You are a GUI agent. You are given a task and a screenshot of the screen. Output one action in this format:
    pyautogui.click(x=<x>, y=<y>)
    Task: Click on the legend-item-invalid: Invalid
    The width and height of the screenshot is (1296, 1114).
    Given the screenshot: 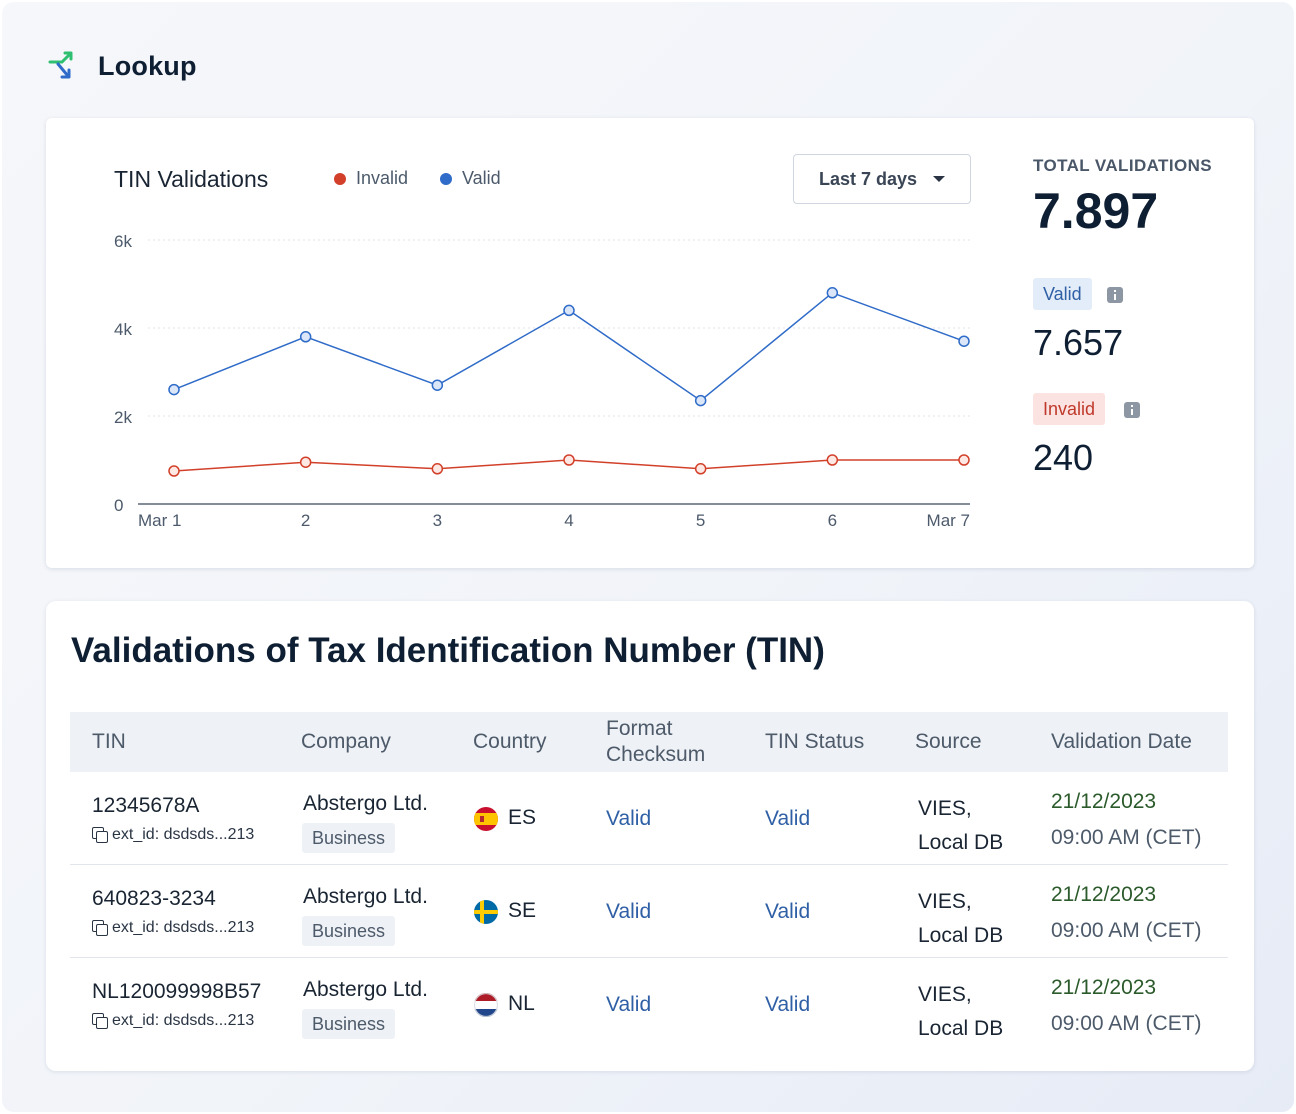 What is the action you would take?
    pyautogui.click(x=371, y=178)
    